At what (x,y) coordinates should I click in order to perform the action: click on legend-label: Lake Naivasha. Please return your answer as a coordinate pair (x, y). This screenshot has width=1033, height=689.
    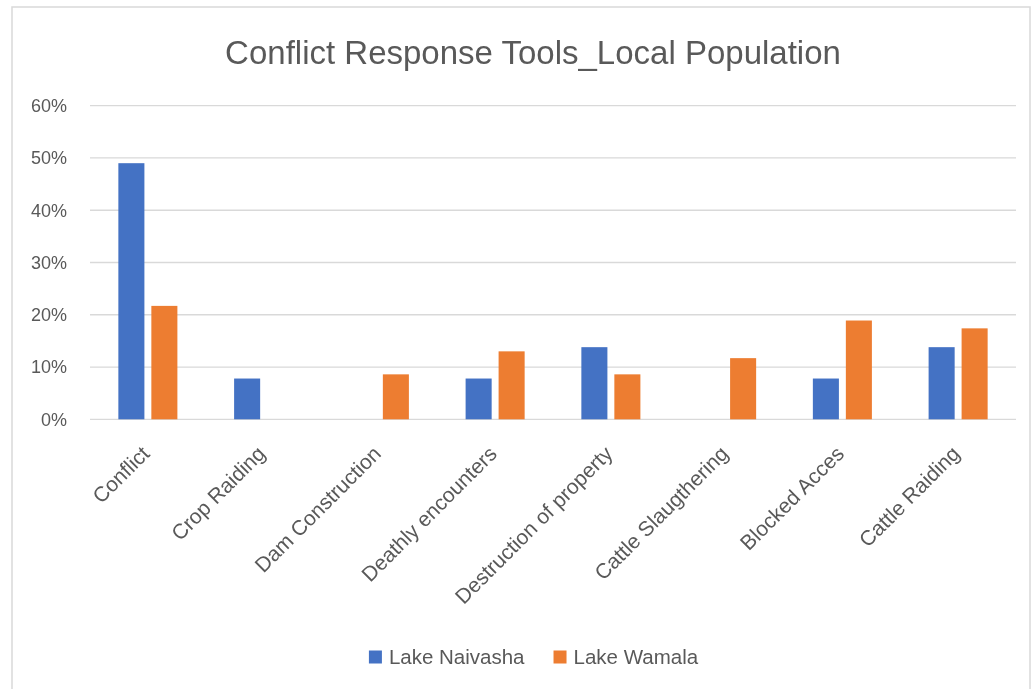
    Looking at the image, I should click on (457, 657).